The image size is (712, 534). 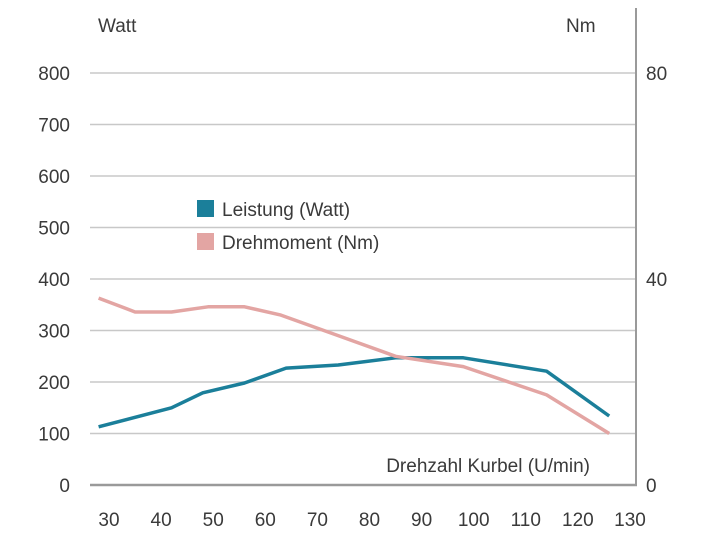 What do you see at coordinates (317, 520) in the screenshot?
I see `x-tick: 70` at bounding box center [317, 520].